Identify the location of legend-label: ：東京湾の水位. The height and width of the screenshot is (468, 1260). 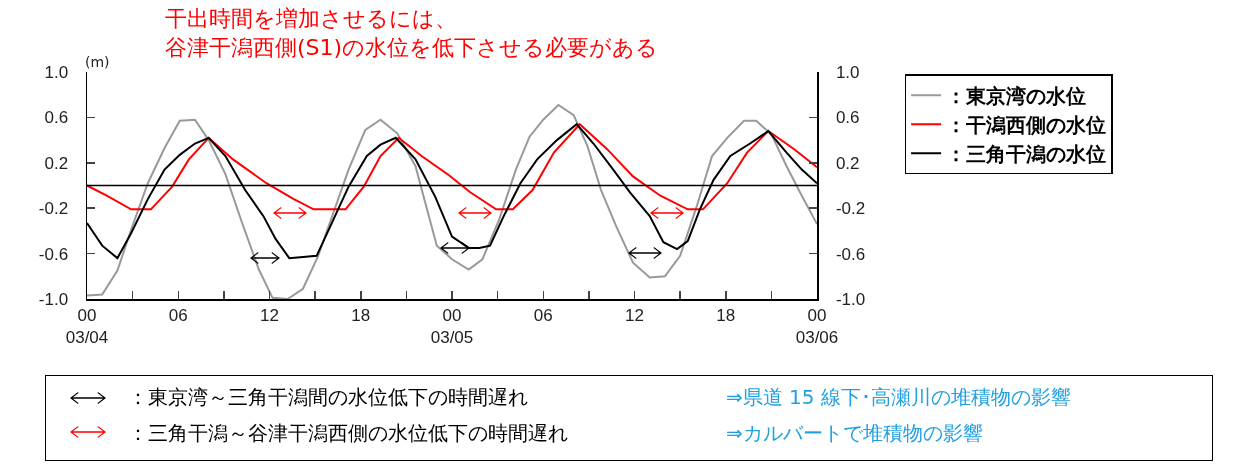
(1016, 96).